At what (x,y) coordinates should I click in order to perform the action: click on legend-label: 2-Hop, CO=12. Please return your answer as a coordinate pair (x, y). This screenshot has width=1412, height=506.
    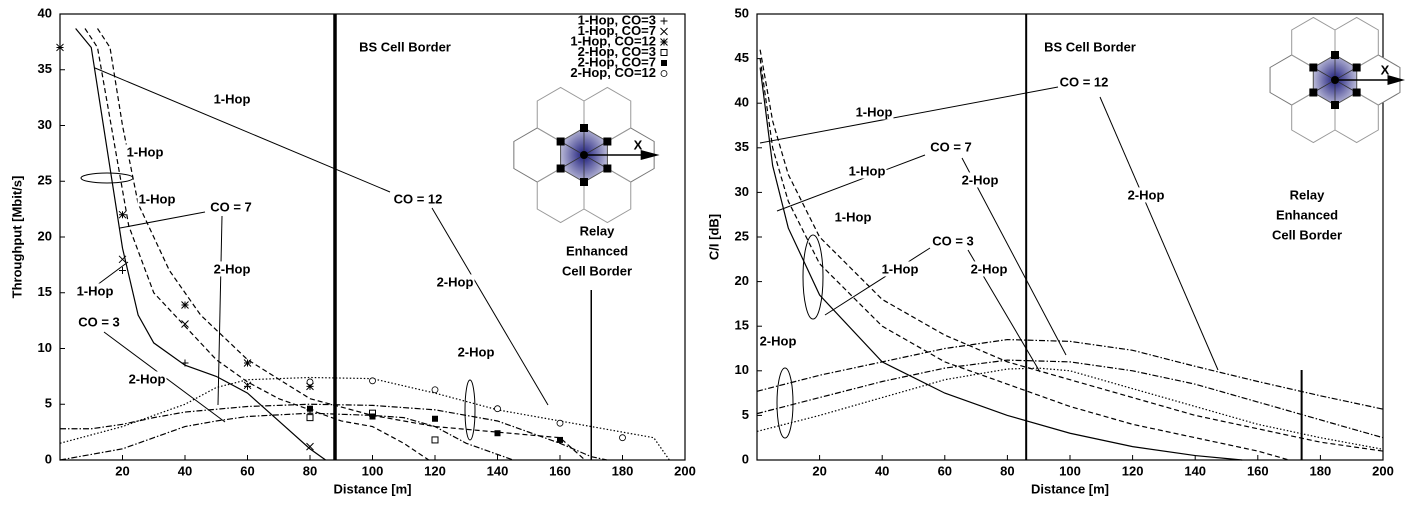
    Looking at the image, I should click on (613, 72).